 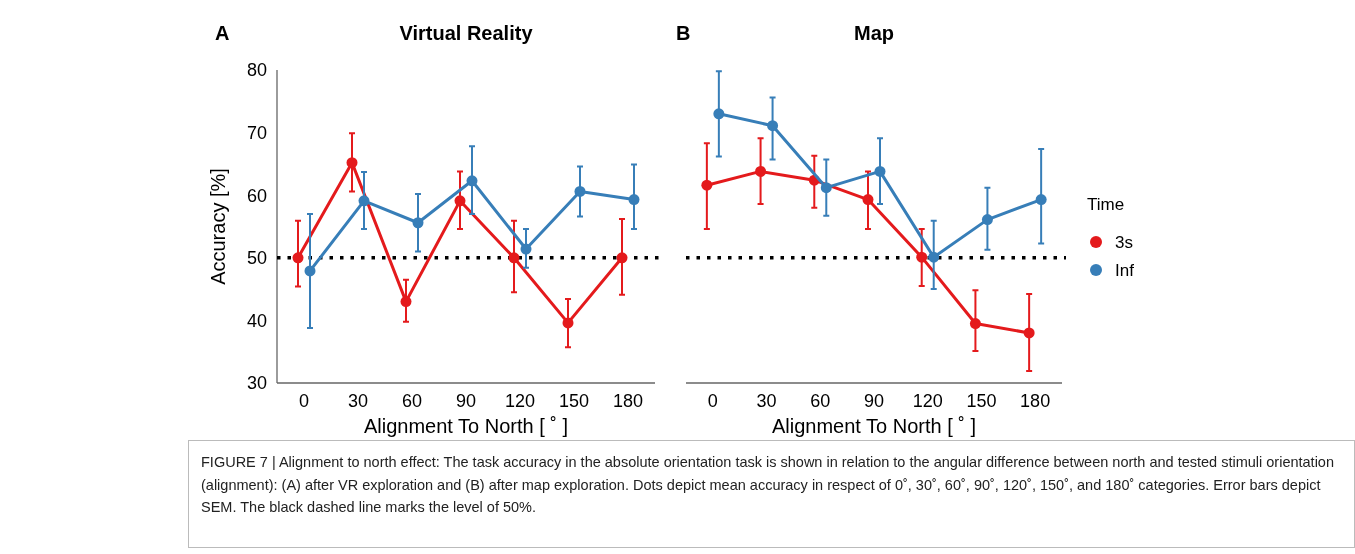 I want to click on y-tick-label: 30, so click(x=256, y=383).